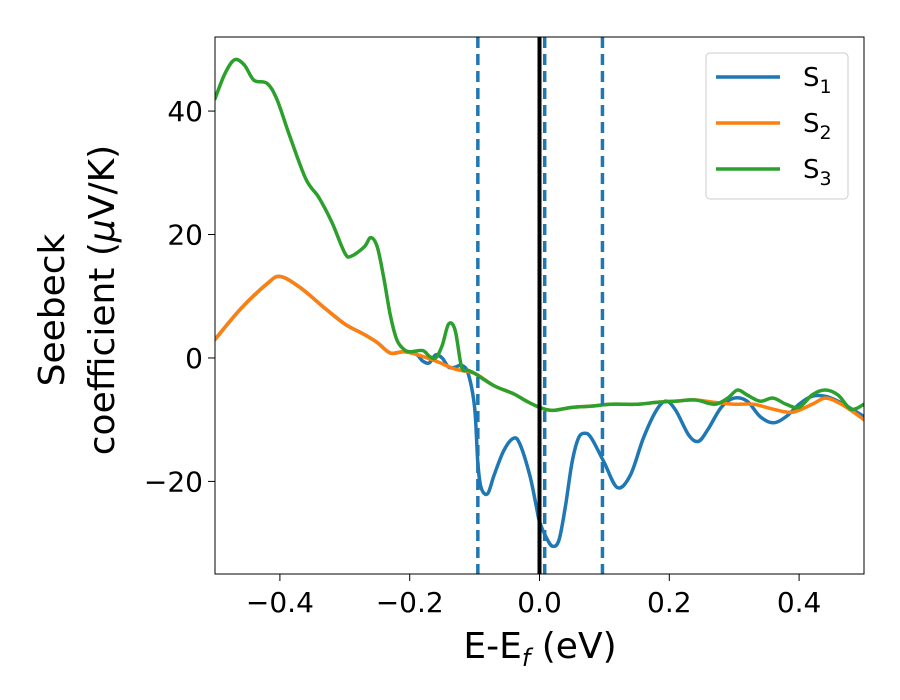 Image resolution: width=900 pixels, height=700 pixels. Describe the element at coordinates (179, 296) in the screenshot. I see `y-tick-layer: −20 0 20 40` at that location.